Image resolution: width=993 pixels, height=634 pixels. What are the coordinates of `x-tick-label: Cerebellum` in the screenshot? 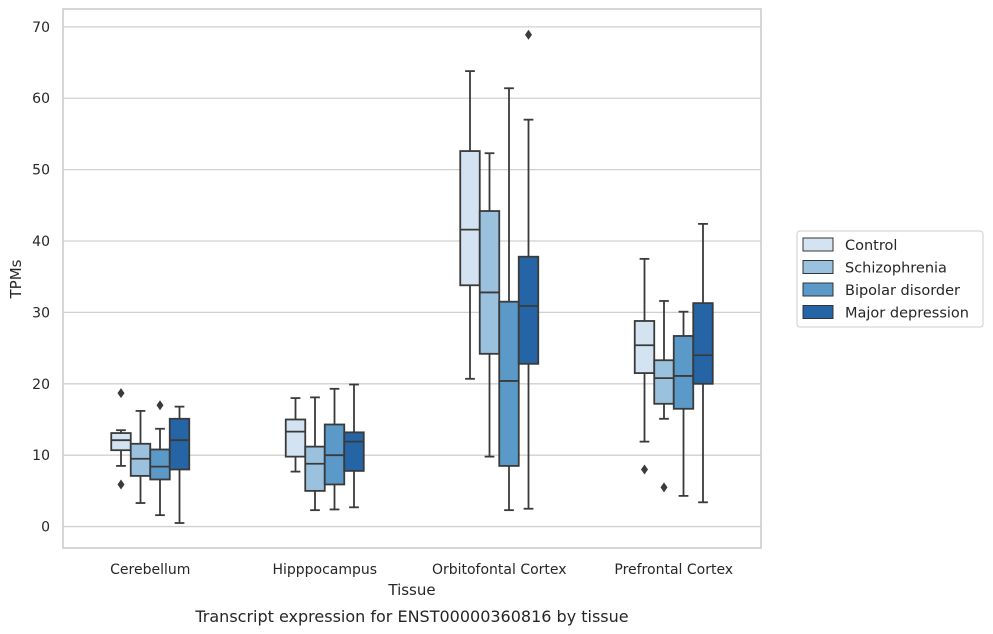 It's located at (150, 570).